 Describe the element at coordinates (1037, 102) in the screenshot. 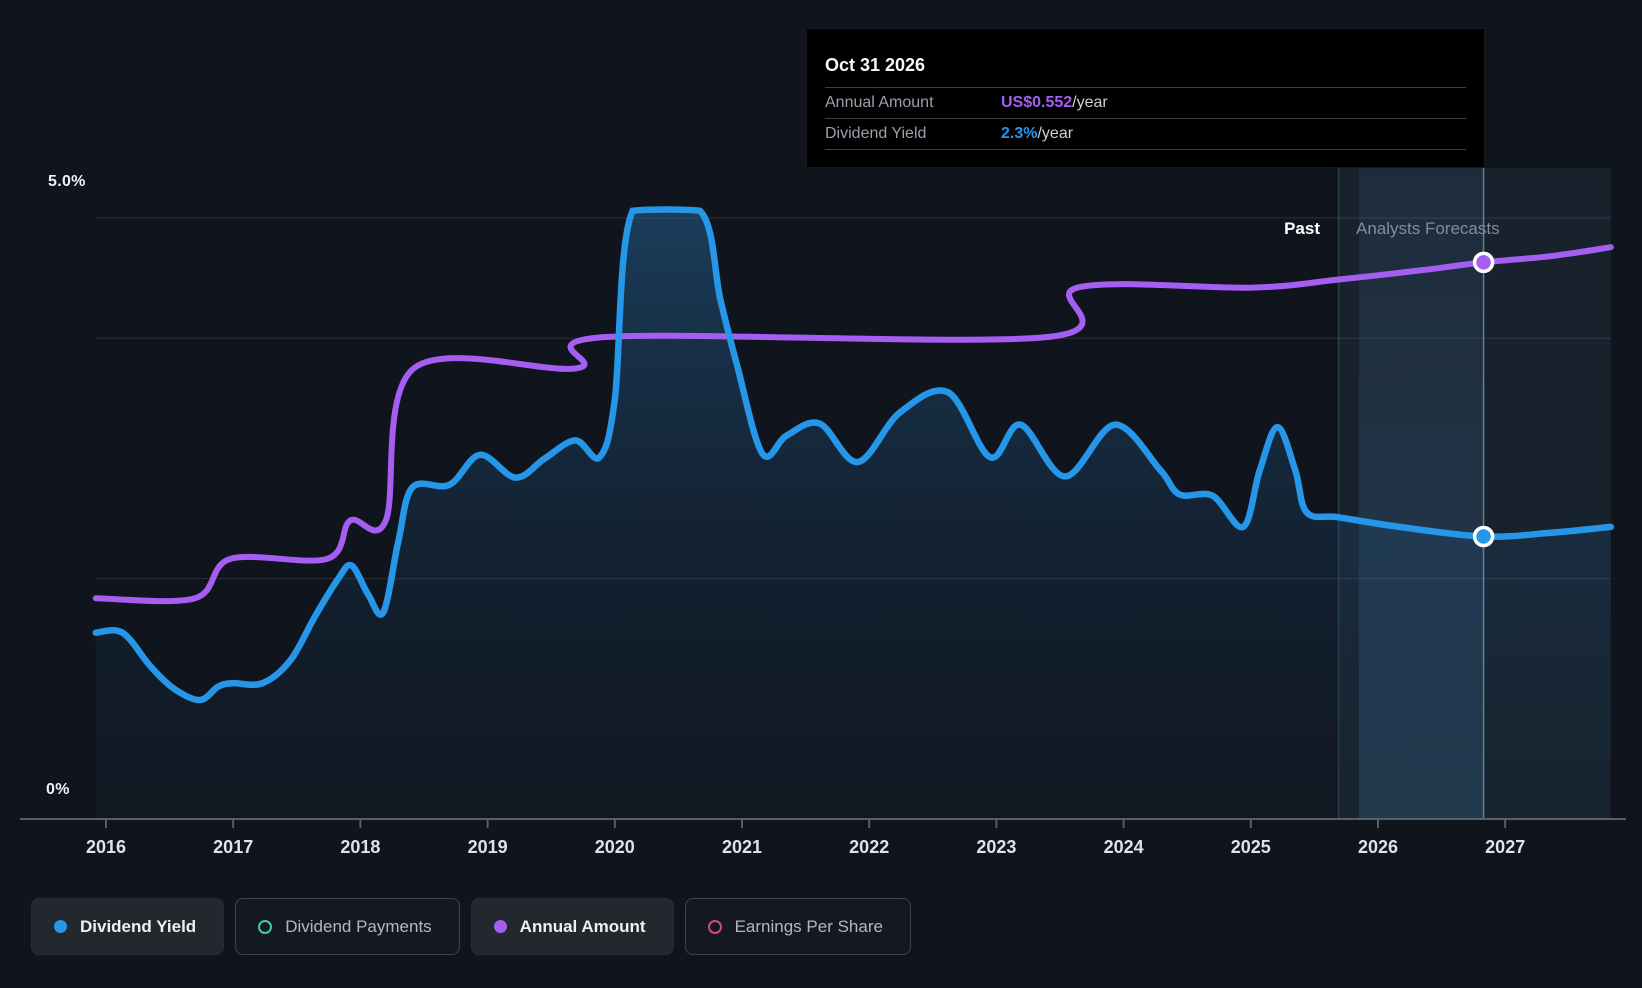

I see `tooltip-annual-amount-value: US$0.552` at that location.